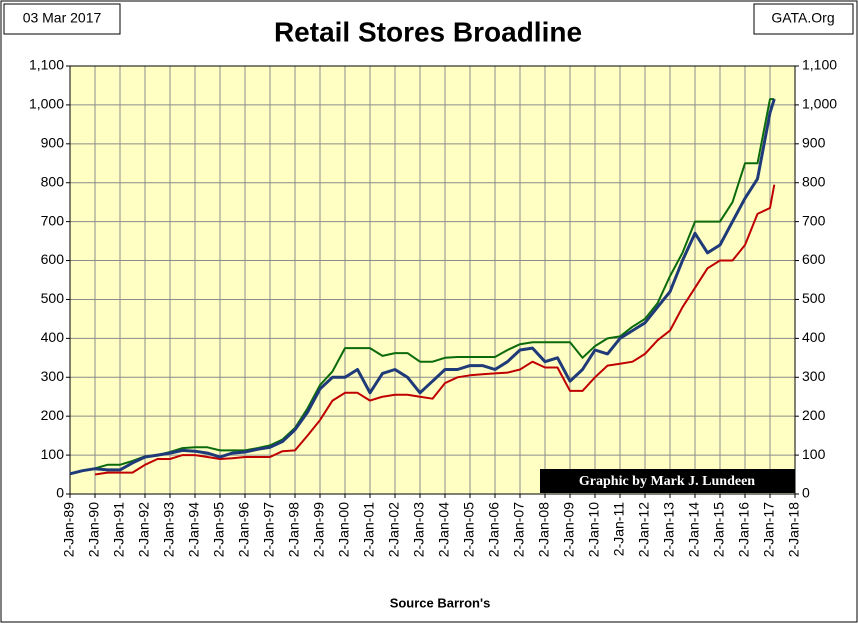  What do you see at coordinates (419, 529) in the screenshot?
I see `x-tick-label: 2-Jan-03` at bounding box center [419, 529].